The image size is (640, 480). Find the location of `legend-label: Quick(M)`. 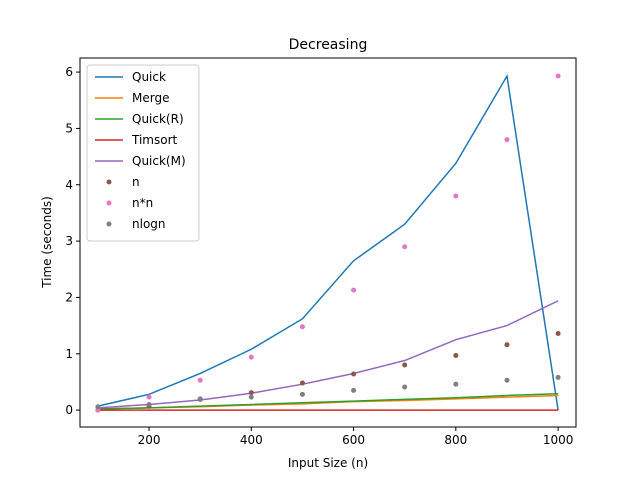

legend-label: Quick(M) is located at coordinates (159, 161).